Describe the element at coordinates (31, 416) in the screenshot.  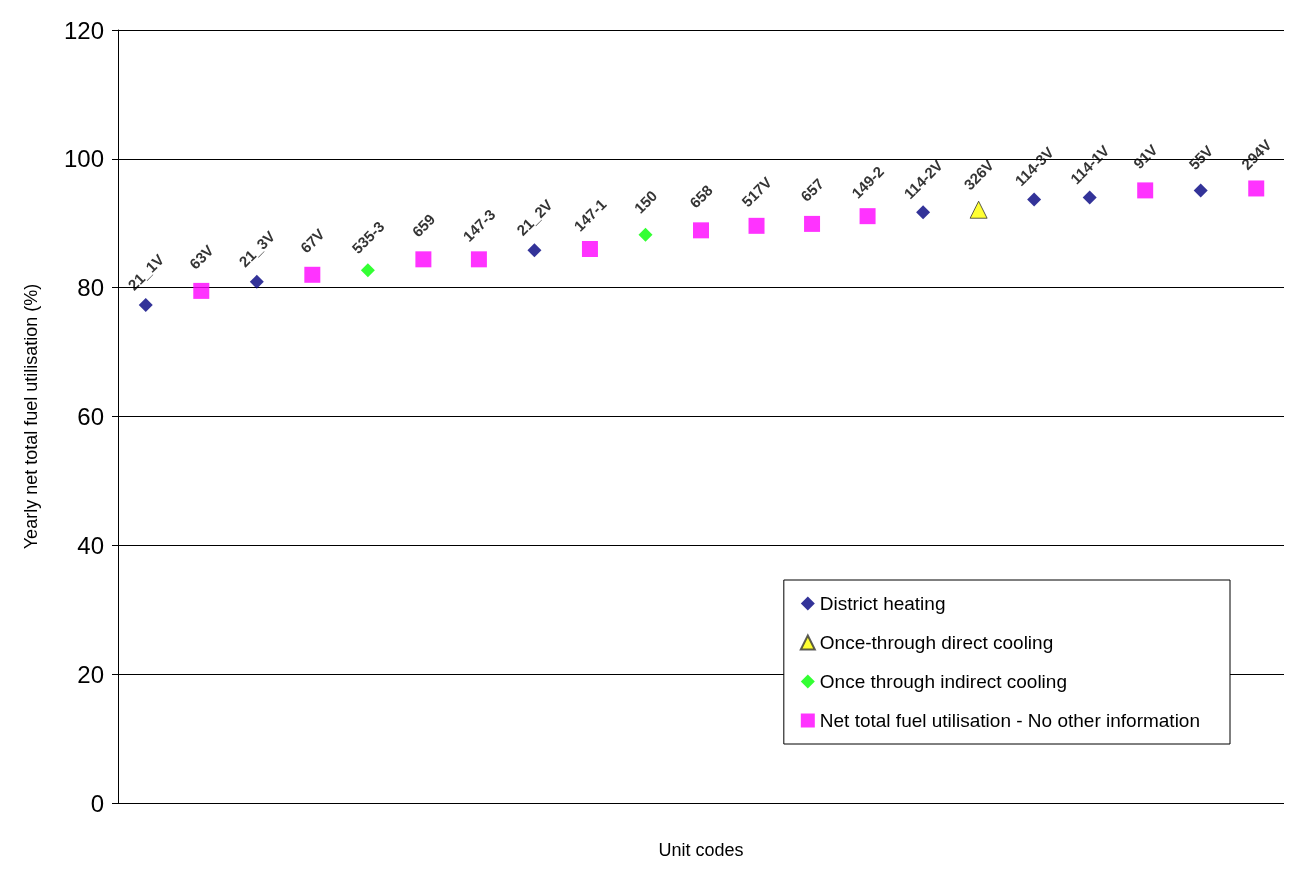
I see `y-axis-title: Yearly net total fuel utilisation (%)` at that location.